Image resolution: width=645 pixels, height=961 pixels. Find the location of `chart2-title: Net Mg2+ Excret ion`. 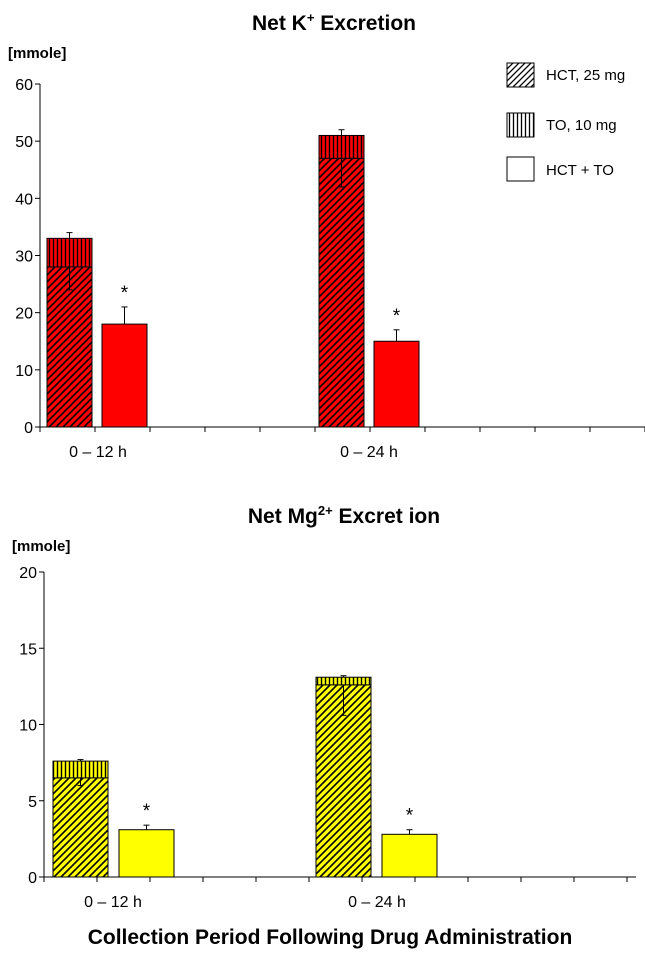

chart2-title: Net Mg2+ Excret ion is located at coordinates (344, 515).